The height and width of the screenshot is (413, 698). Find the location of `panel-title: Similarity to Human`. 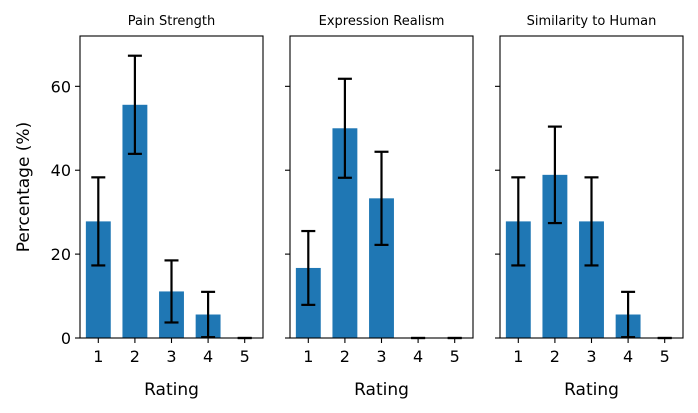

panel-title: Similarity to Human is located at coordinates (592, 21).